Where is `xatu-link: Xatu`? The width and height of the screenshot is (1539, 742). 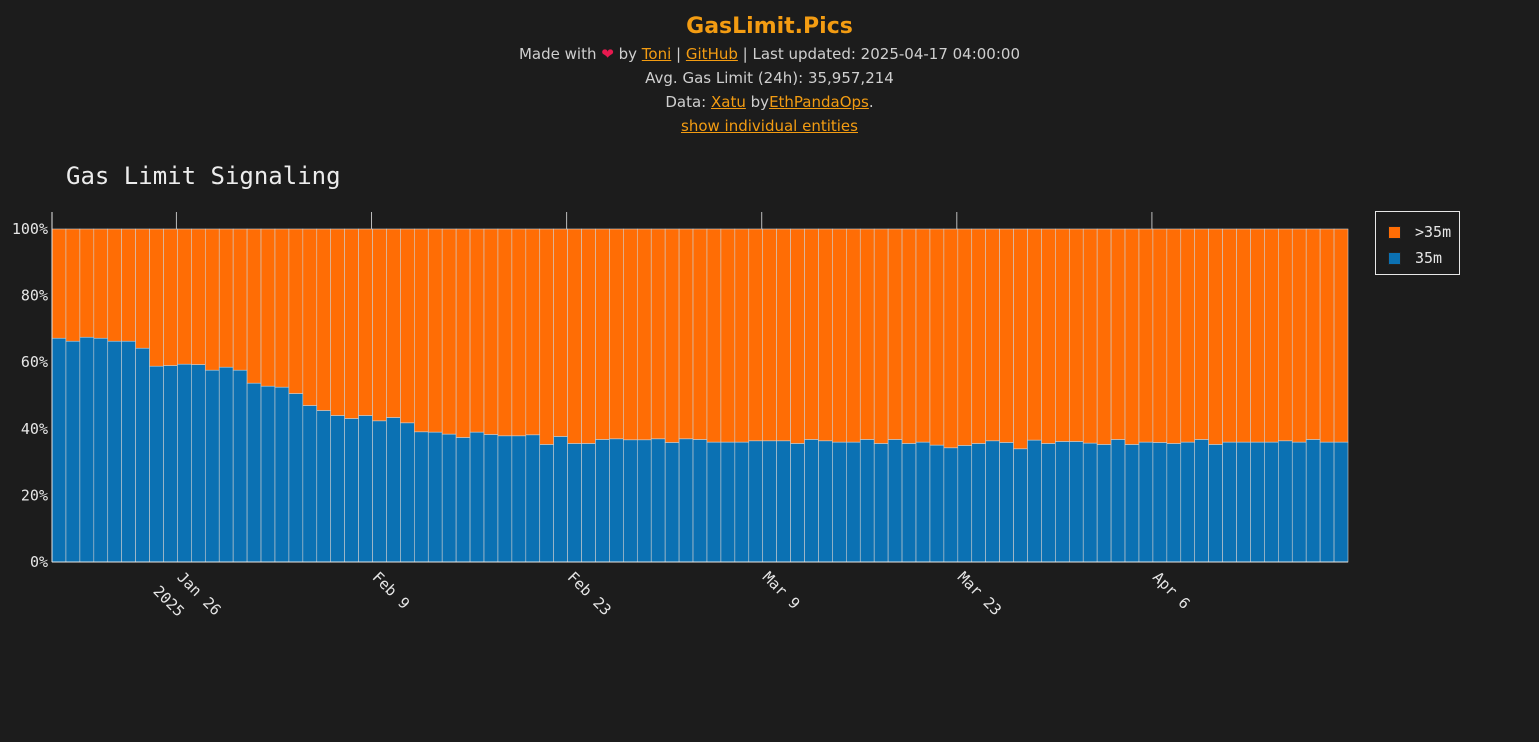 xatu-link: Xatu is located at coordinates (728, 102).